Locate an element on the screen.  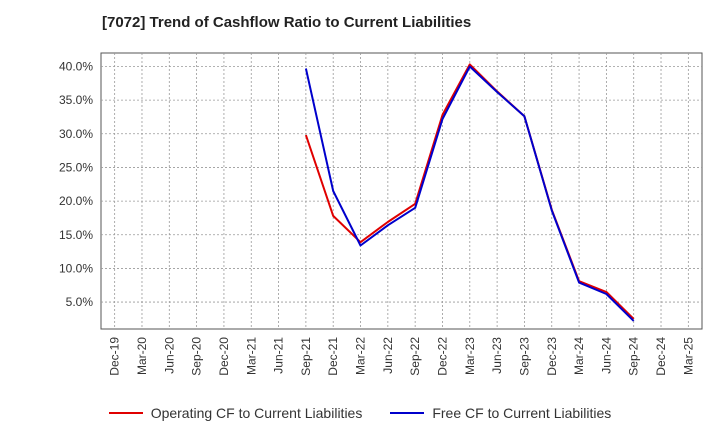
x-tick-label: Jun-23 is located at coordinates (497, 355).